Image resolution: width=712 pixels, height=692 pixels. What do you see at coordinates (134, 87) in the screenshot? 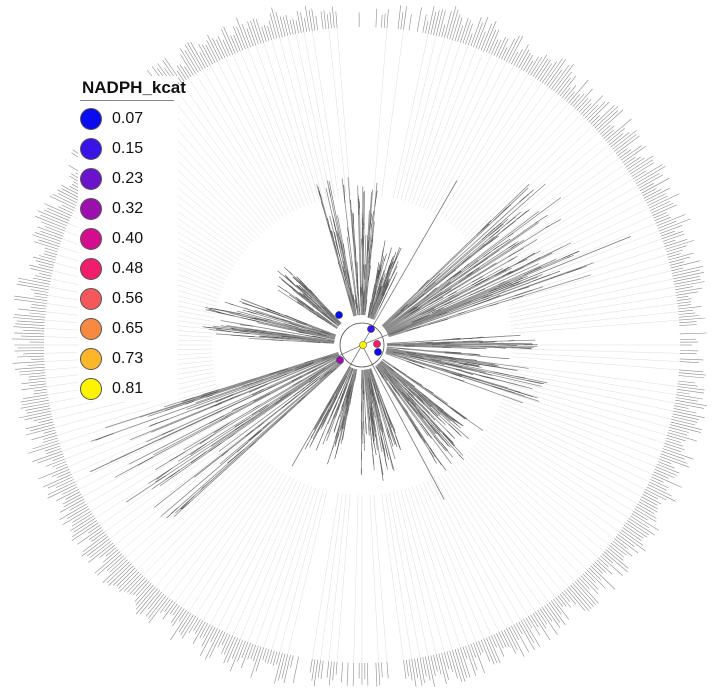
I see `legend-title: NADPH_kcat` at bounding box center [134, 87].